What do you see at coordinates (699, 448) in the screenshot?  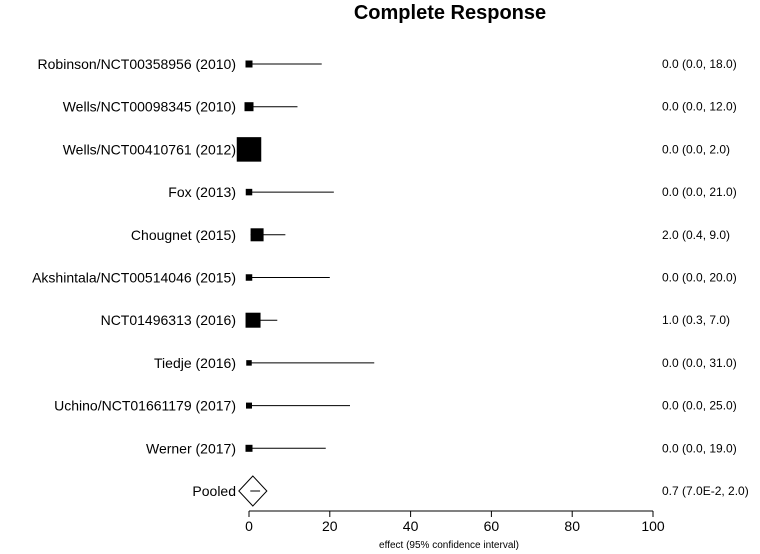 I see `ci-text: 0.0 (0.0, 19.0)` at bounding box center [699, 448].